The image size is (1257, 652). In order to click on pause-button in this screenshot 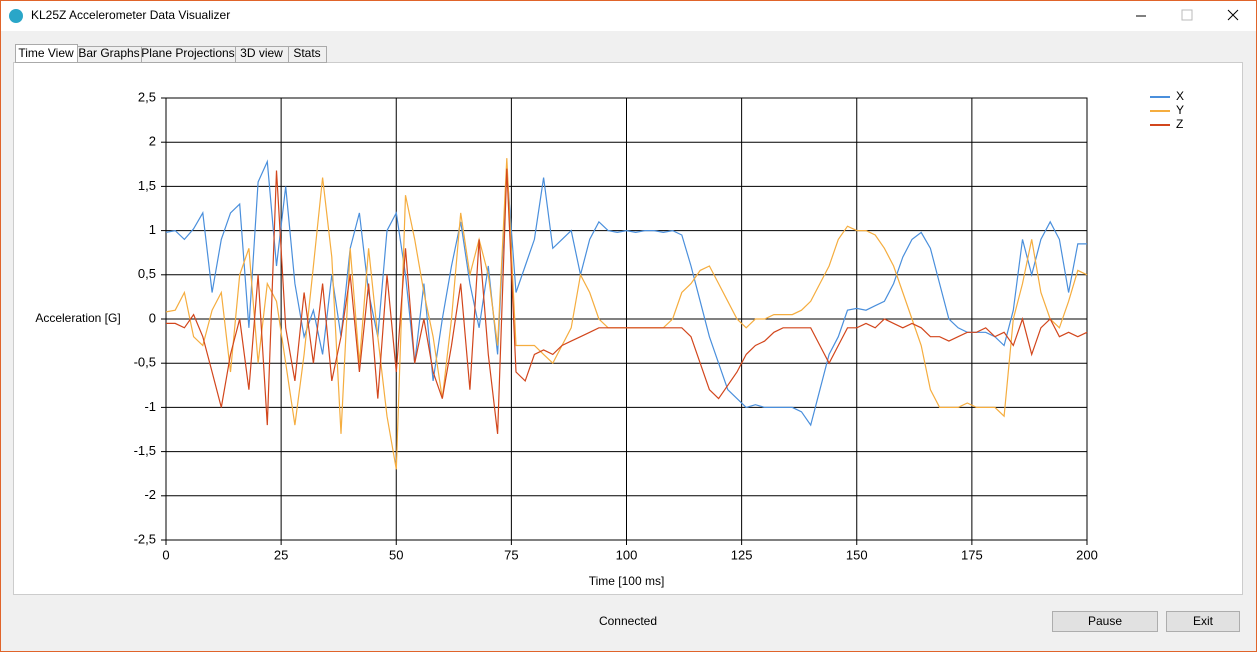, I will do `click(1105, 621)`.